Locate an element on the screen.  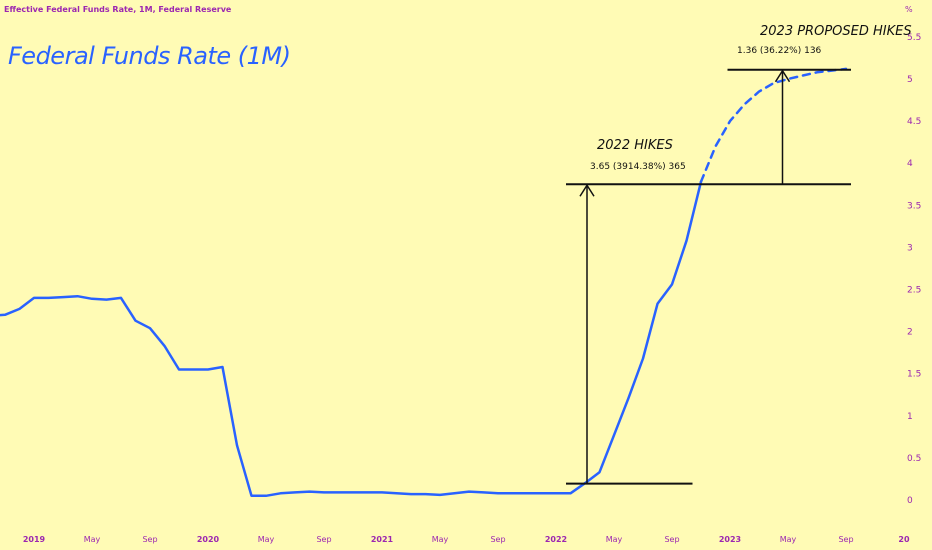
annotation-2023-subtitle: 1.36 (36.22%) 136 is located at coordinates (779, 51).